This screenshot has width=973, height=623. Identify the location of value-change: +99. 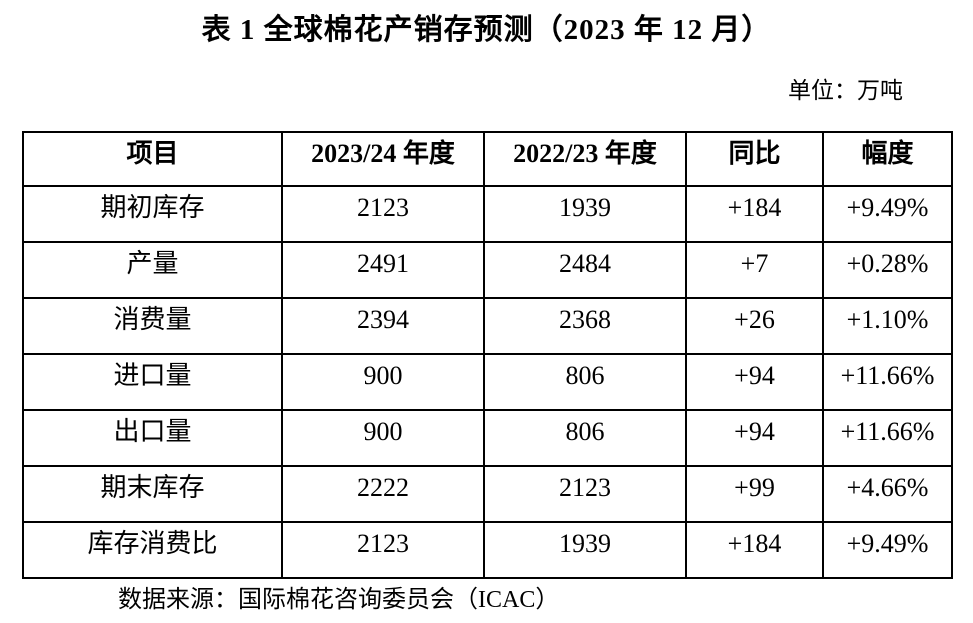
(754, 494).